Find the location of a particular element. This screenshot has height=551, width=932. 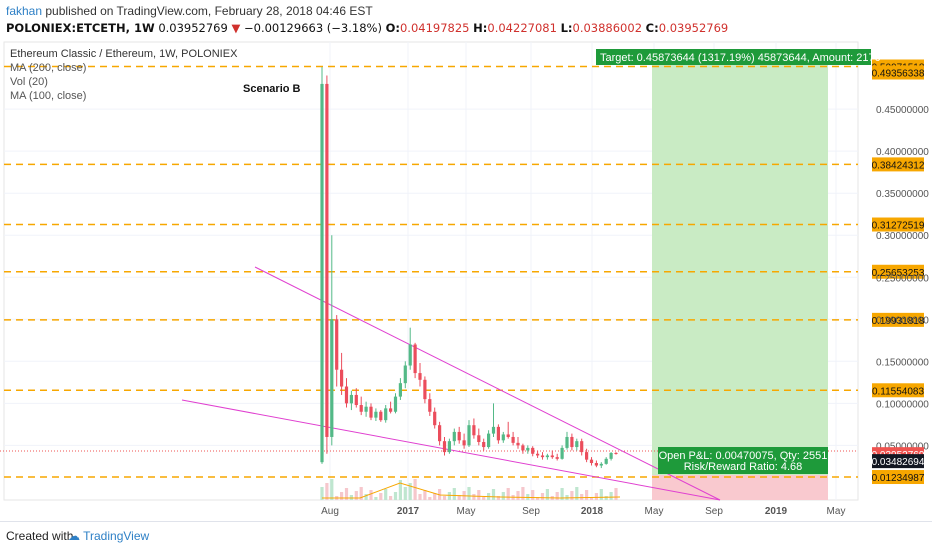

pnl-label-box is located at coordinates (743, 460).